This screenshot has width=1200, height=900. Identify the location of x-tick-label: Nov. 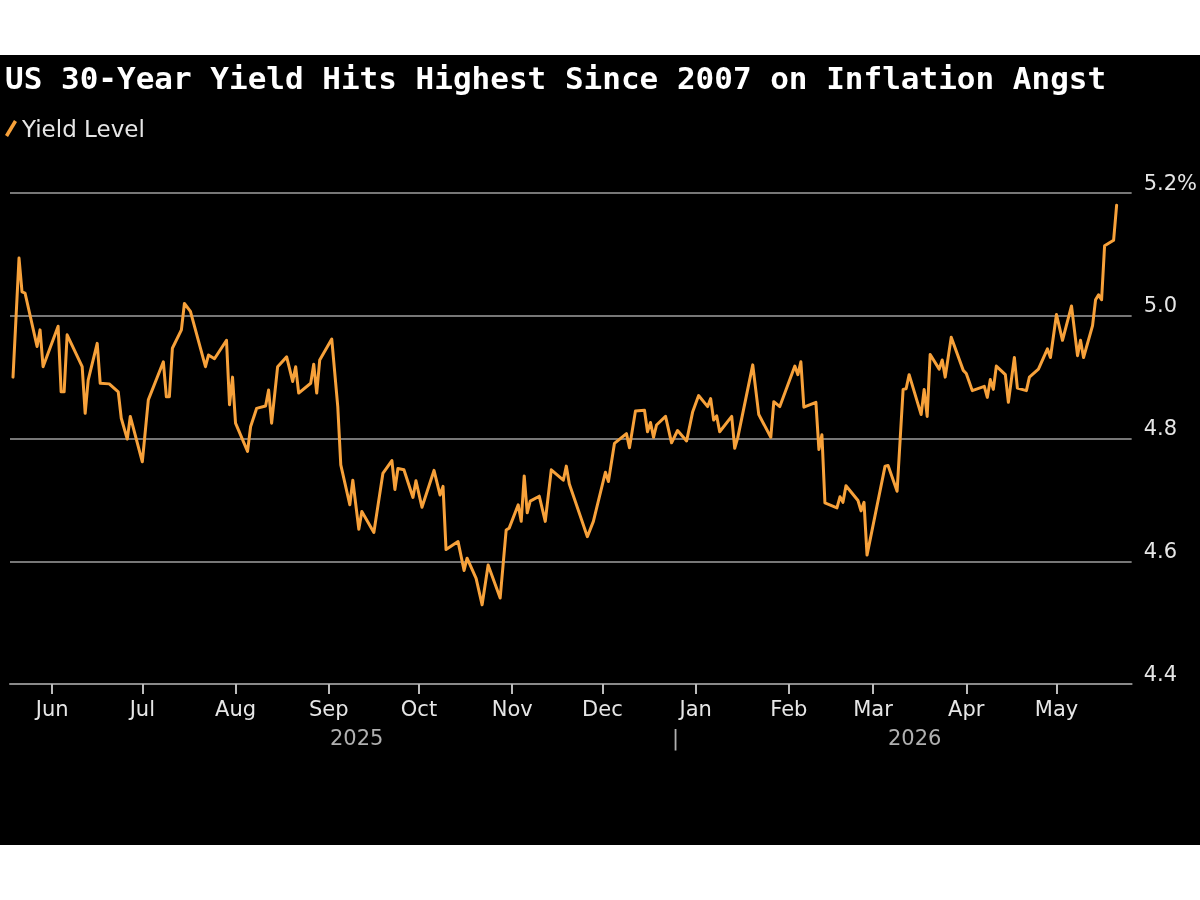
(512, 708).